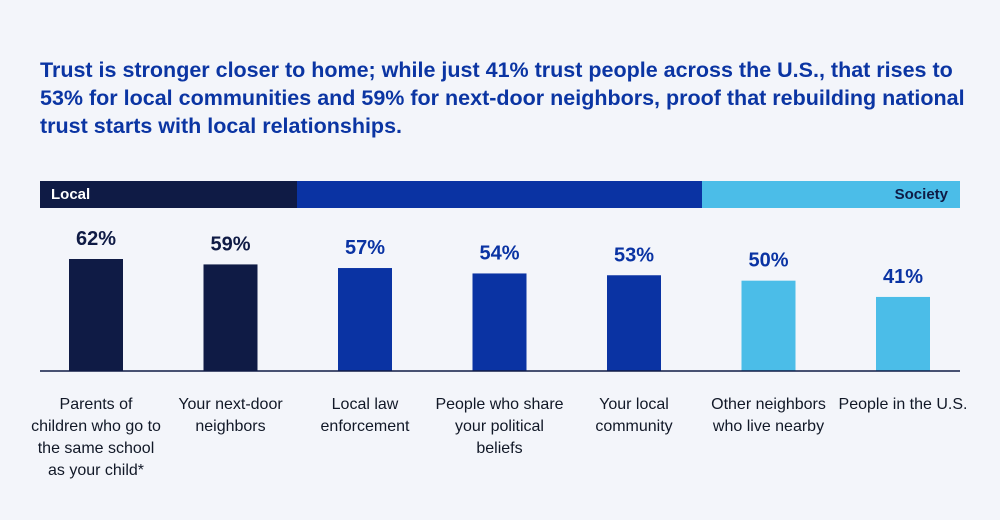  Describe the element at coordinates (96, 239) in the screenshot. I see `value-label-1: 62%` at that location.